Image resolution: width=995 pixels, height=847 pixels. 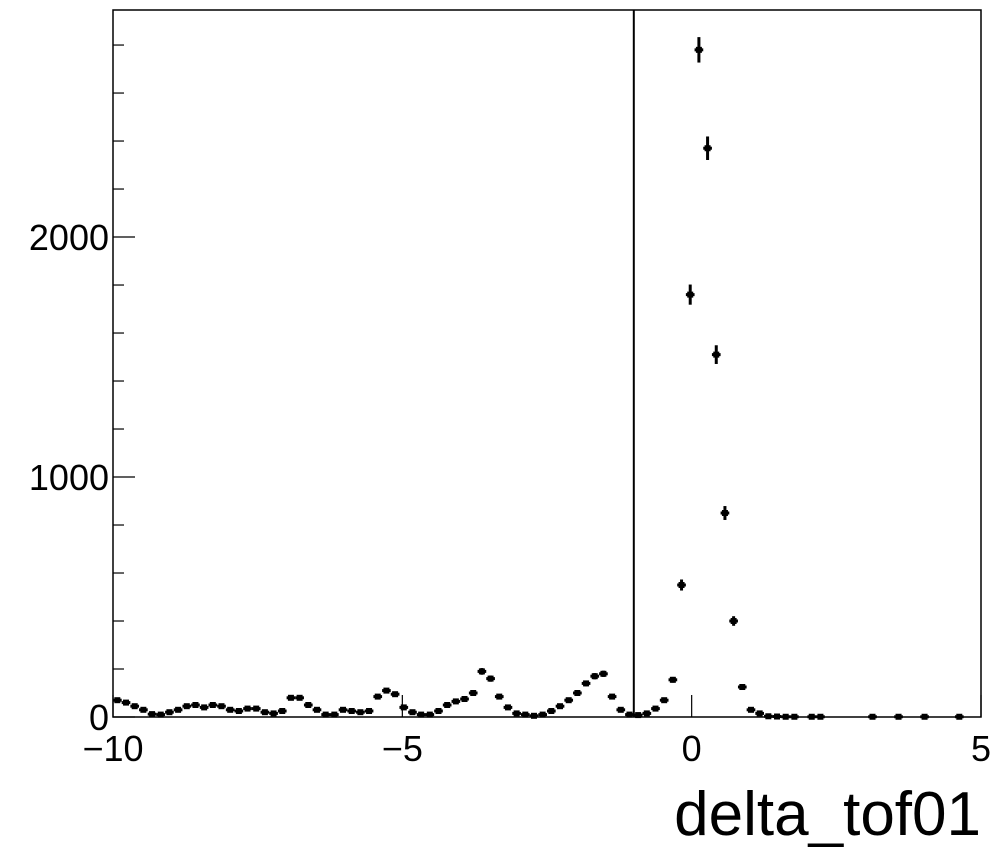 I want to click on x-tick-label: −5, so click(x=402, y=748).